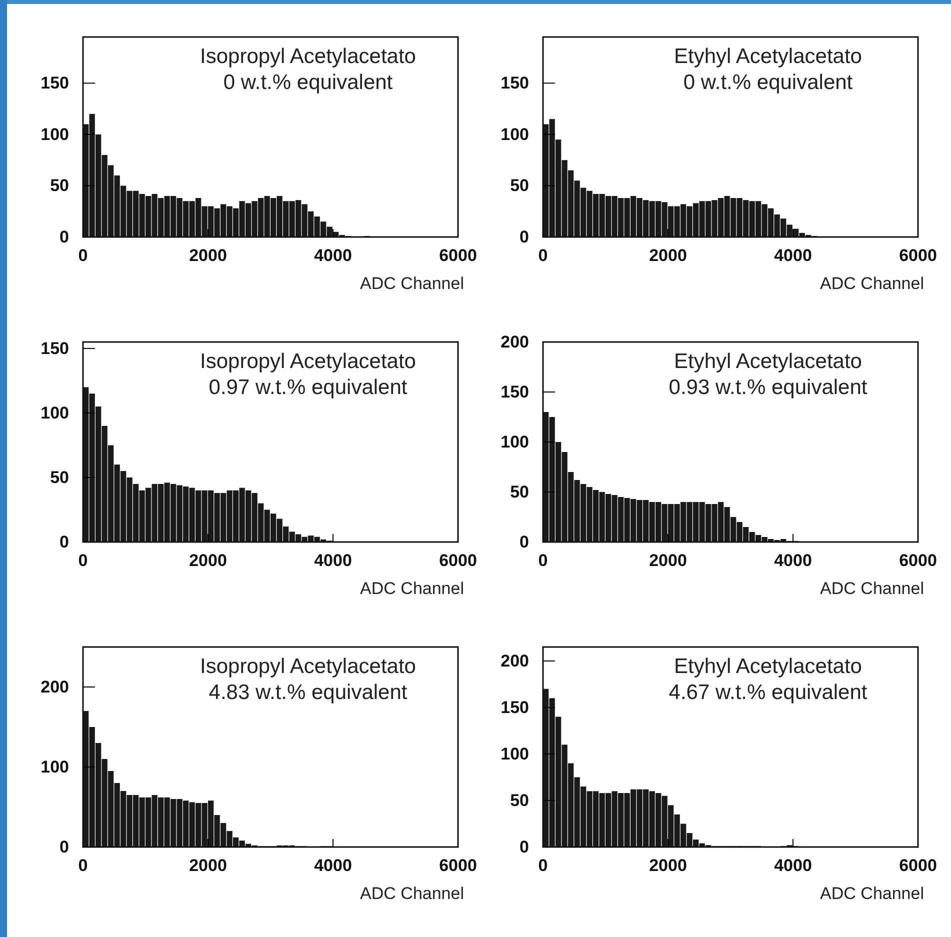  What do you see at coordinates (768, 692) in the screenshot?
I see `text: 4.67 w.t.% equivalent` at bounding box center [768, 692].